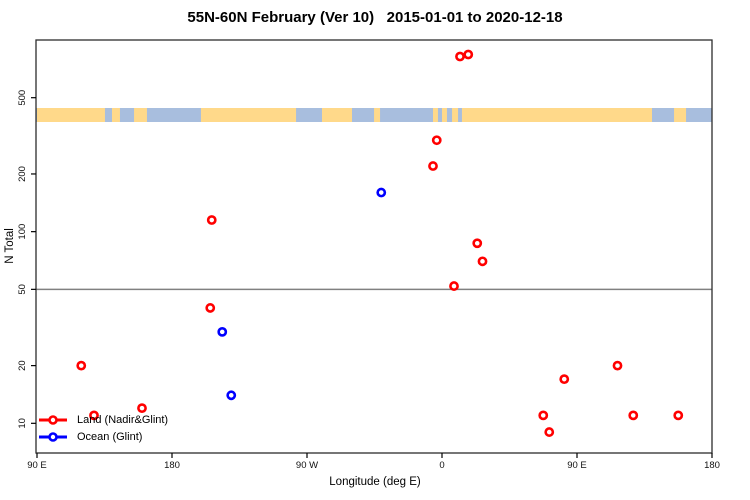 The height and width of the screenshot is (500, 750). I want to click on y-tick-label: 10, so click(22, 423).